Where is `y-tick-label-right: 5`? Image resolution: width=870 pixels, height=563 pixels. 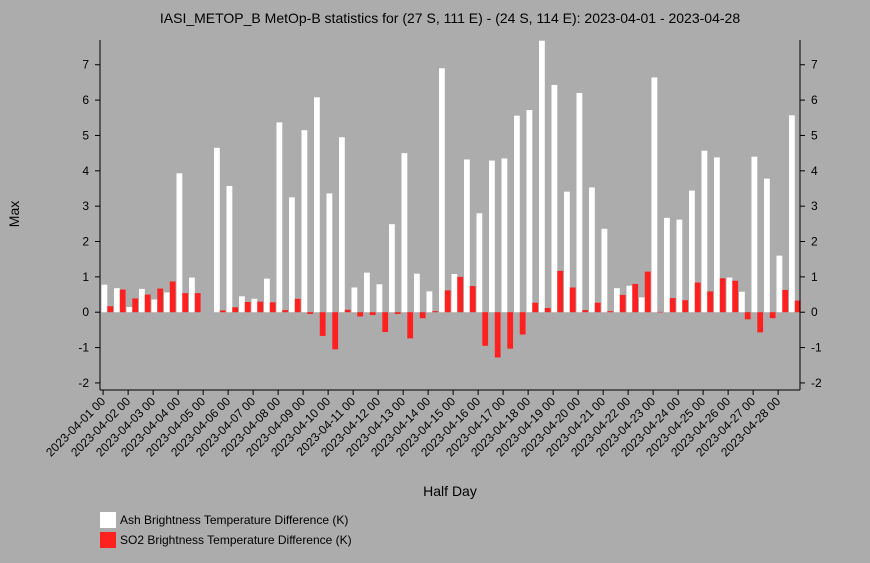 y-tick-label-right: 5 is located at coordinates (814, 135).